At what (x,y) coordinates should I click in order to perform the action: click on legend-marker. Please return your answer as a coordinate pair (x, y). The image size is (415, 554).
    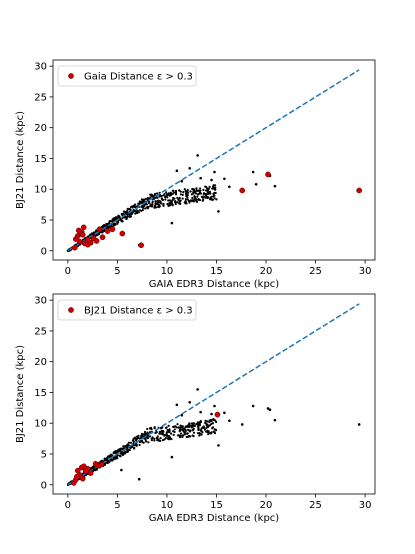
    Looking at the image, I should click on (71, 76).